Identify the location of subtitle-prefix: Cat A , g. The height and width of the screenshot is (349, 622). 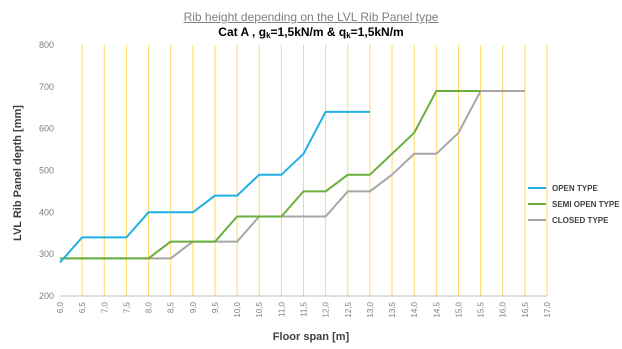
(242, 32).